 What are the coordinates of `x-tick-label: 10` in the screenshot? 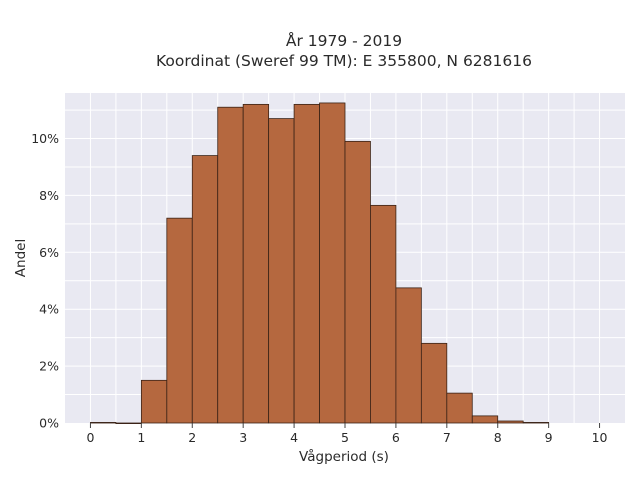 It's located at (600, 437).